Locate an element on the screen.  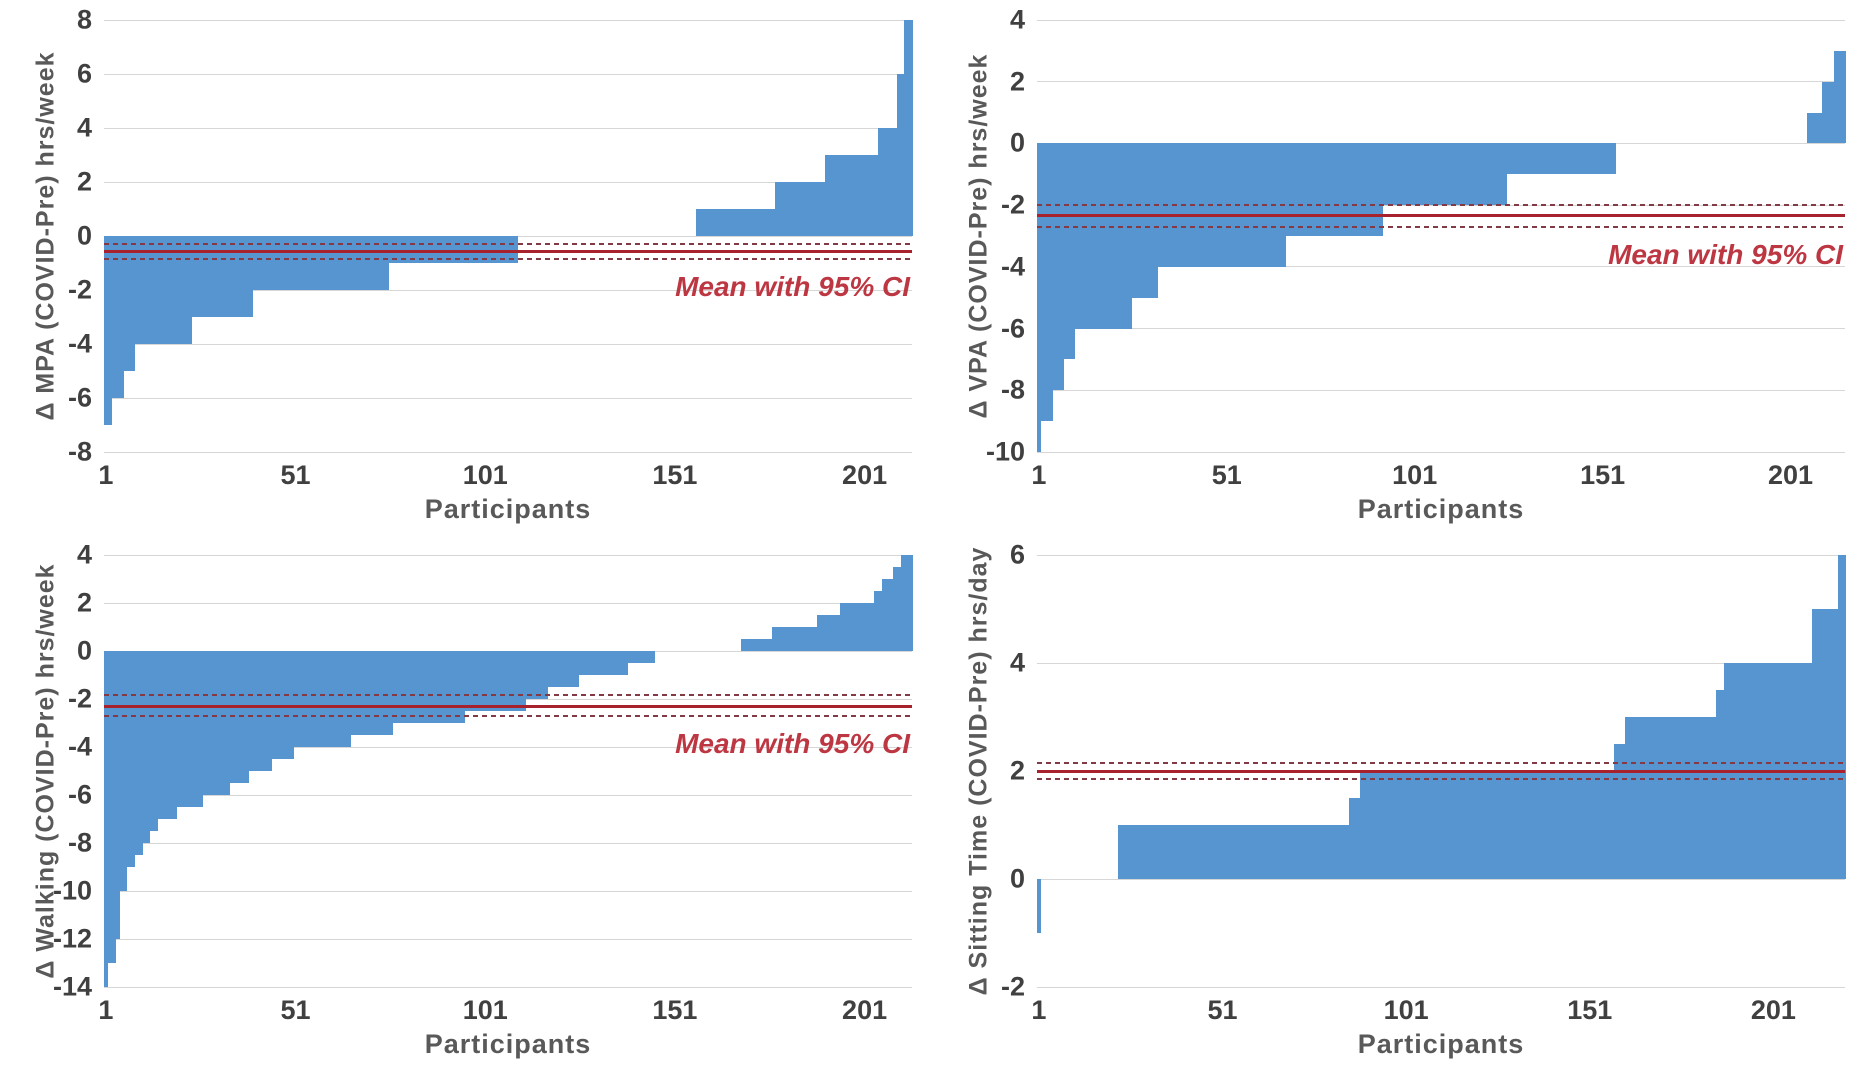
y-tick-label: -8 is located at coordinates (79, 842).